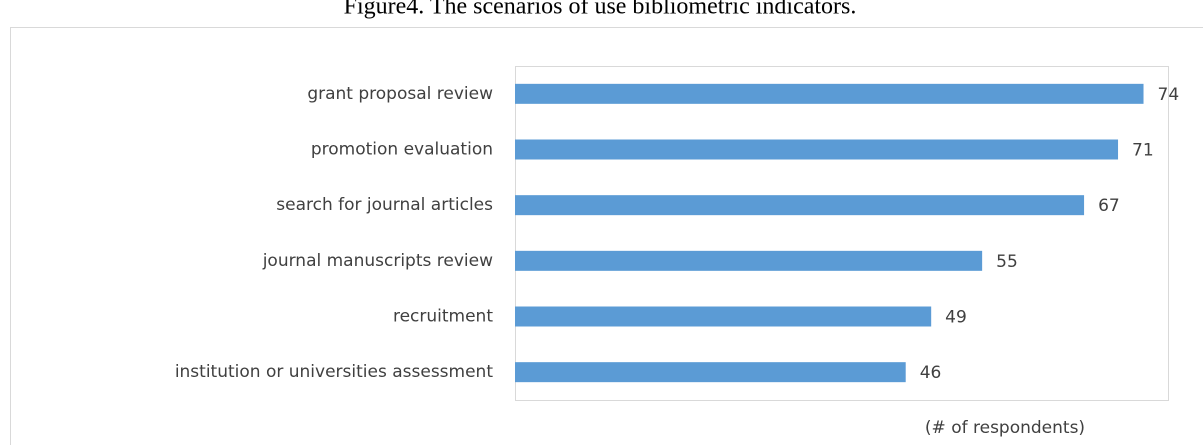 Image resolution: width=1203 pixels, height=445 pixels. What do you see at coordinates (400, 94) in the screenshot?
I see `y-tick-label: grant proposal review` at bounding box center [400, 94].